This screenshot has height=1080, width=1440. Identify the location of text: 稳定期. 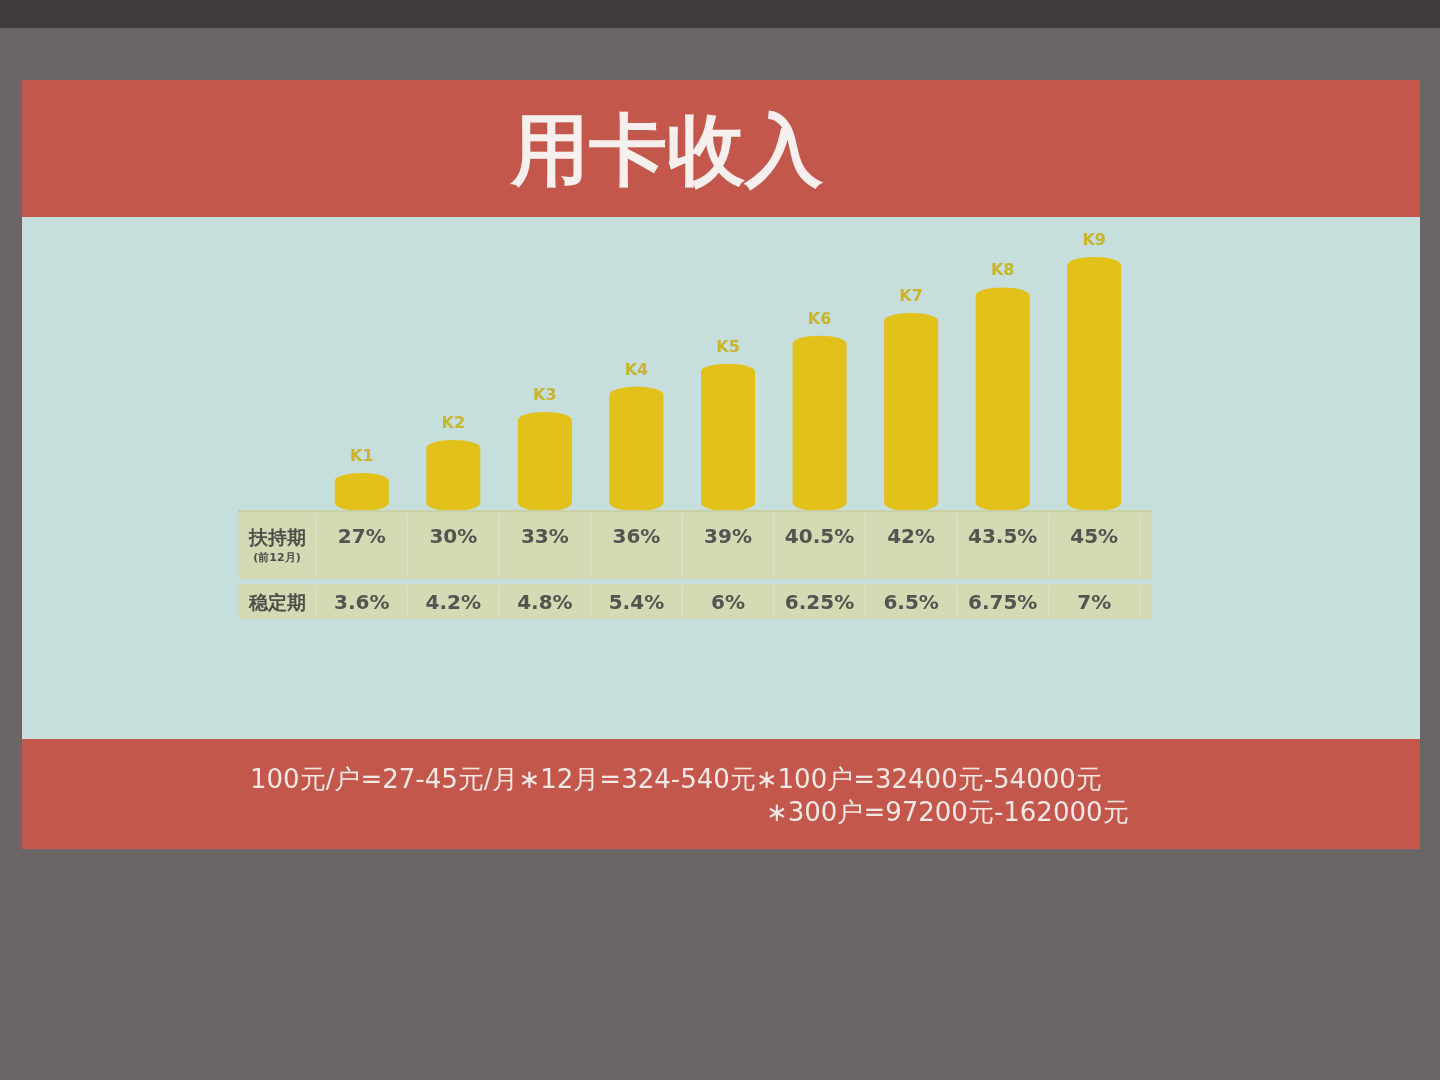
(276, 602).